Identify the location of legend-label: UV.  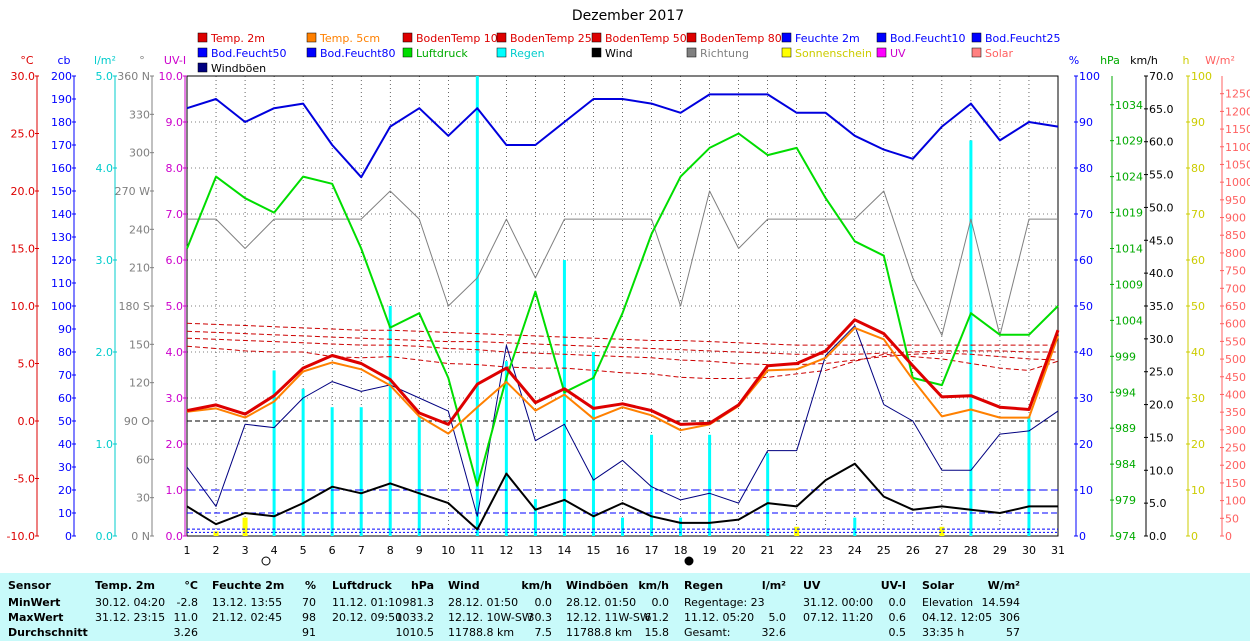
(898, 53).